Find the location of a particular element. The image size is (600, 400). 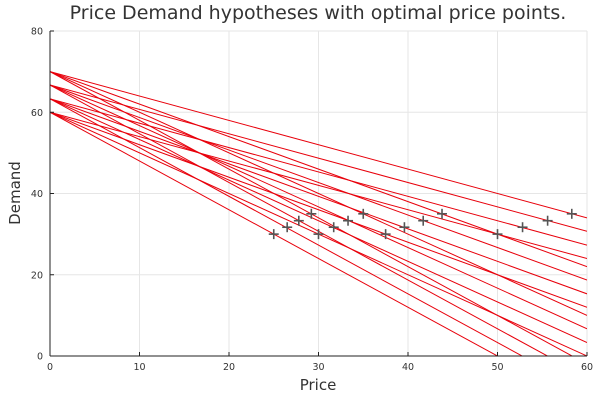

y-tick-label: 80 is located at coordinates (37, 32).